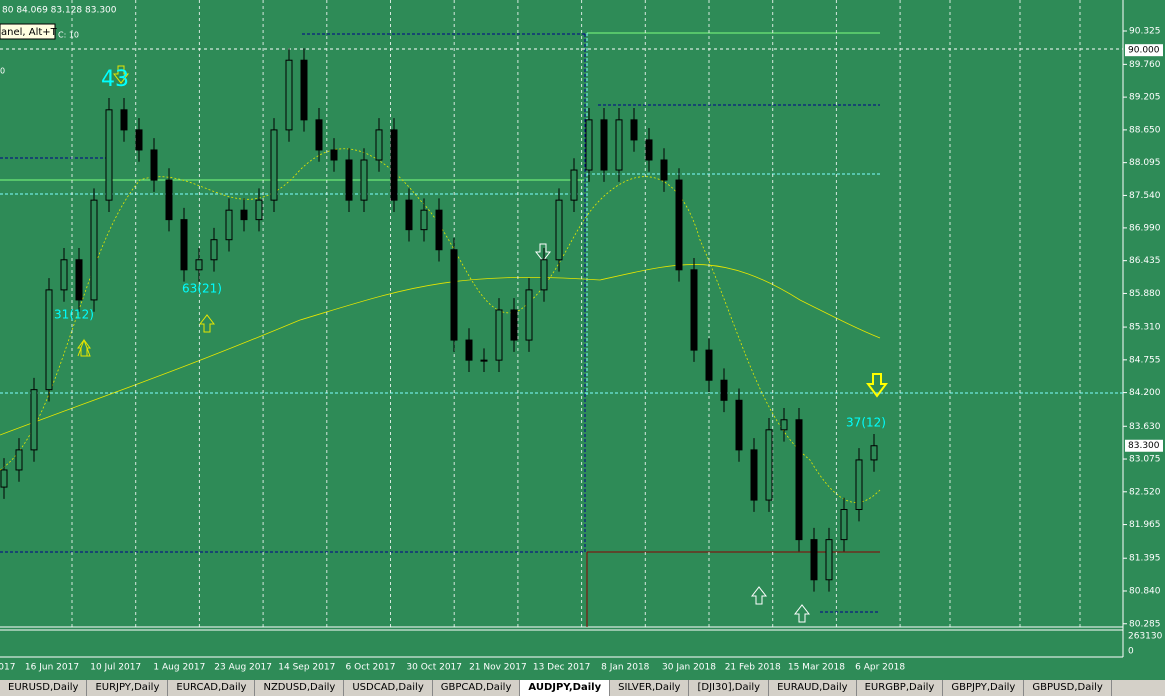 The width and height of the screenshot is (1165, 696). Describe the element at coordinates (28, 31) in the screenshot. I see `tooltip-box` at that location.